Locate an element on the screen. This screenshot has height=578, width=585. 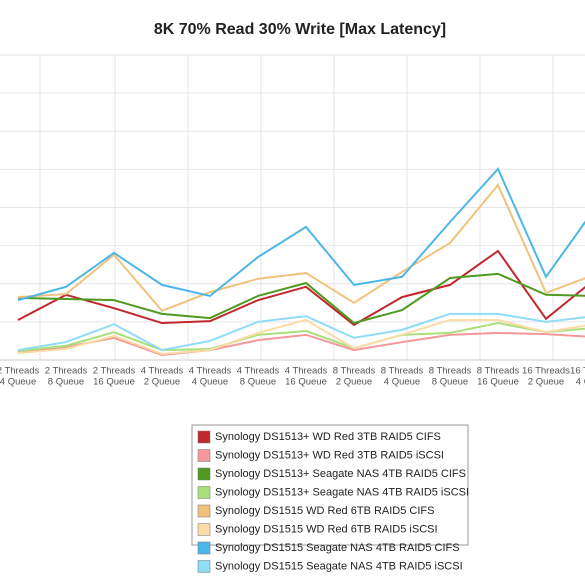
legend-label: Synology DS1515 WD Red 6TB RAID5 iSCSI is located at coordinates (326, 529).